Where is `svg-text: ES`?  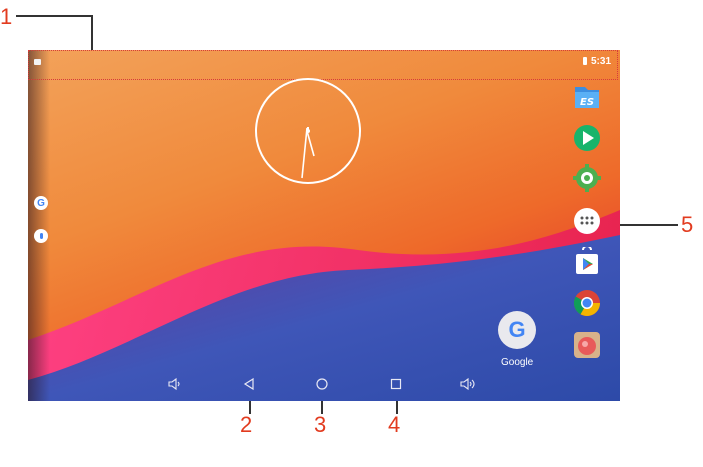
svg-text: ES is located at coordinates (587, 102).